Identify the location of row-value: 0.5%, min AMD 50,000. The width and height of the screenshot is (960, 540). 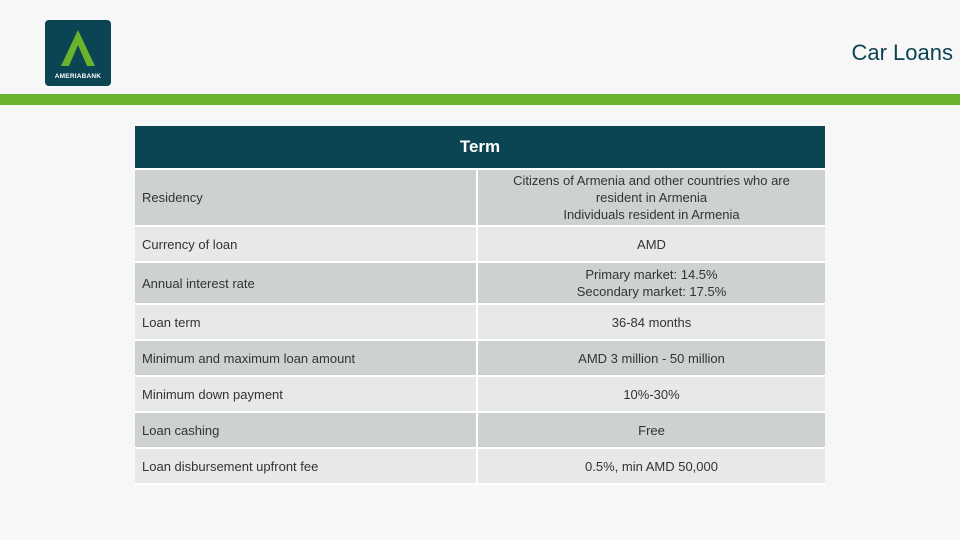
(651, 466).